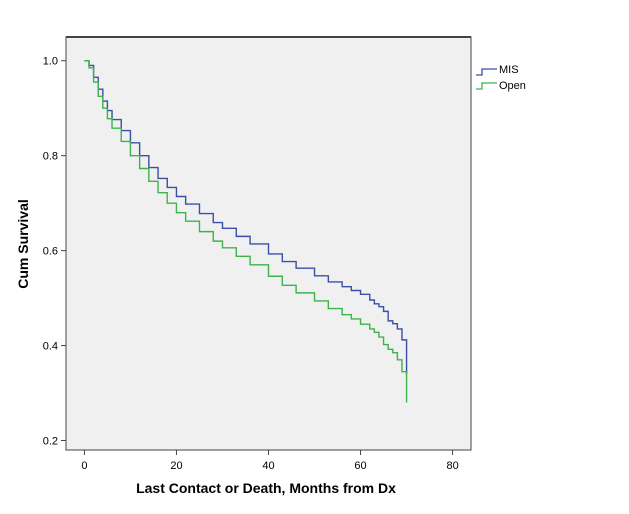 The width and height of the screenshot is (629, 514). I want to click on y-tick-label: 0.4, so click(50, 347).